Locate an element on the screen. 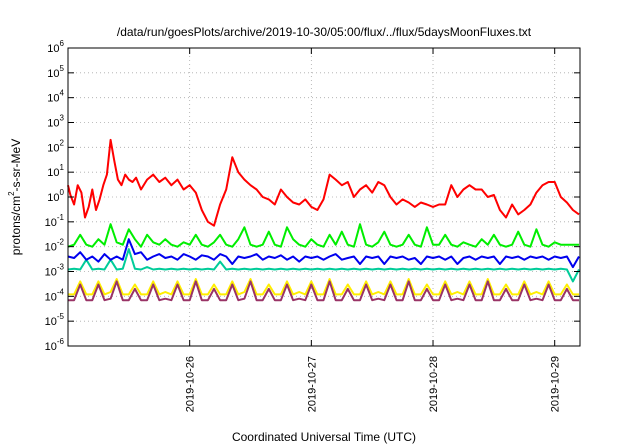 The image size is (640, 448). y-tick-label: 10⁻² is located at coordinates (55, 246).